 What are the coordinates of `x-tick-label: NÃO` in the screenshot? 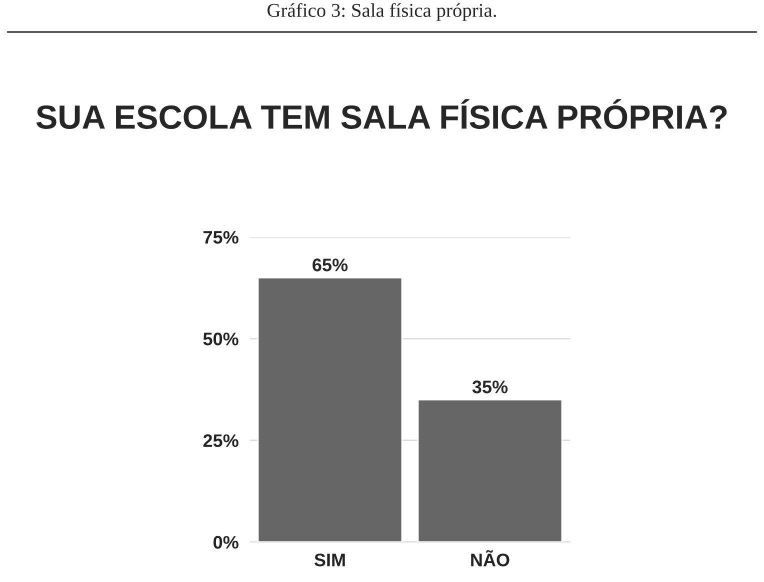 It's located at (490, 558).